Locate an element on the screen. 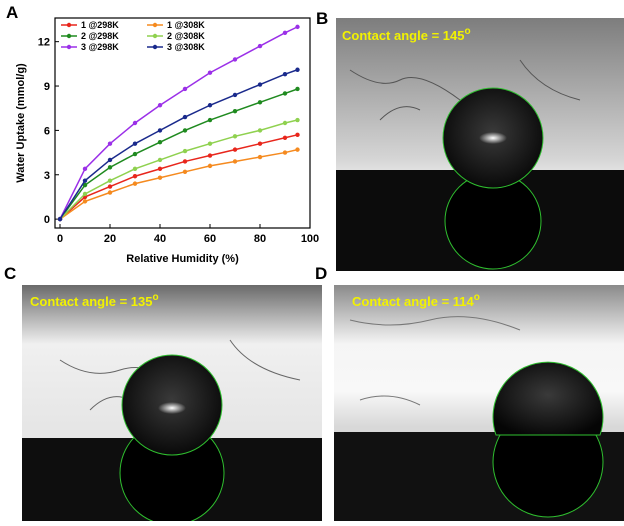 The image size is (624, 526). y-tick-label: 12 is located at coordinates (44, 43).